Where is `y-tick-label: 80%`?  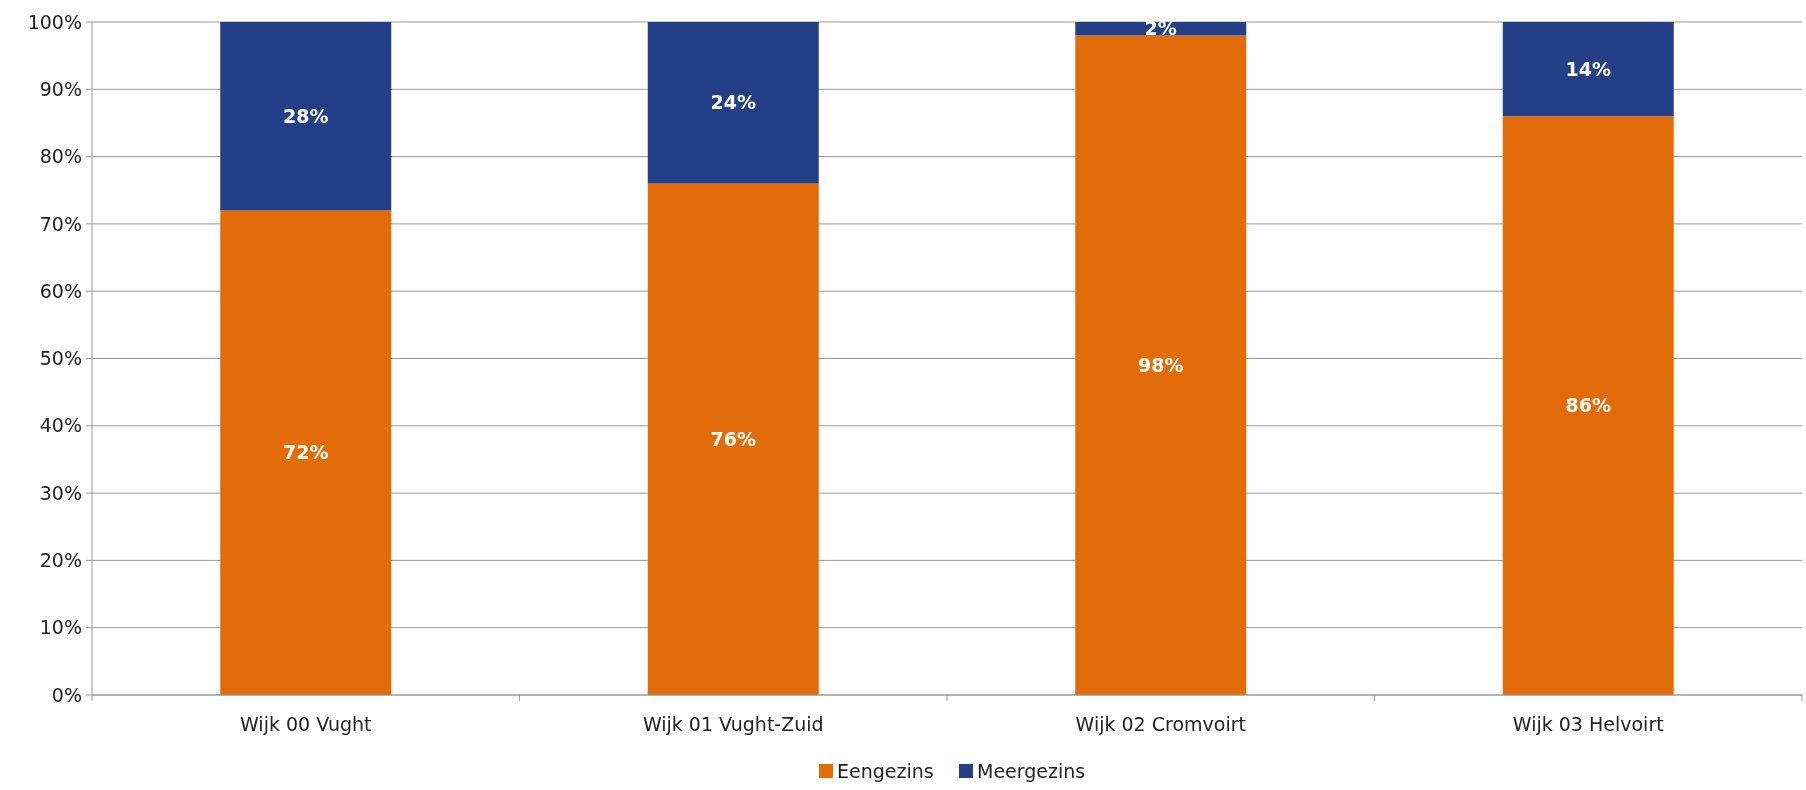 y-tick-label: 80% is located at coordinates (60, 156).